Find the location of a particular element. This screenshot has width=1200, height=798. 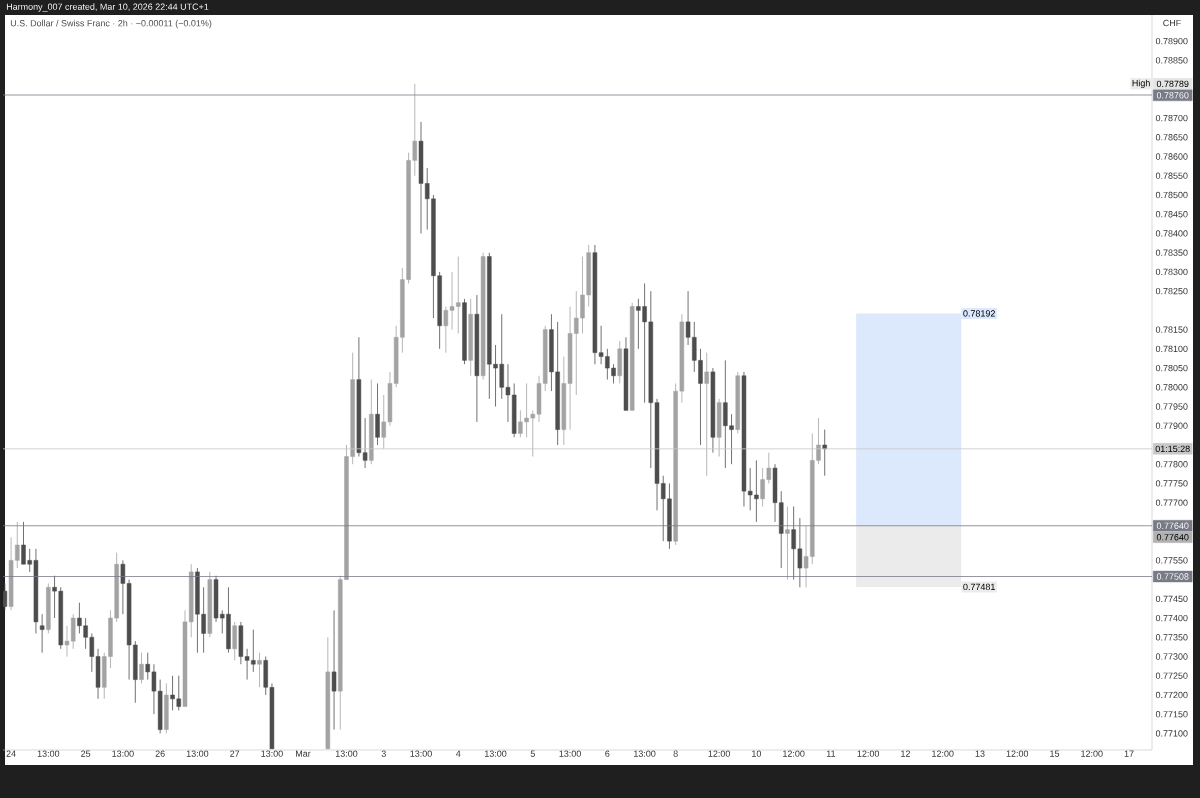

ref-line-label: 0.77508 is located at coordinates (1172, 576).